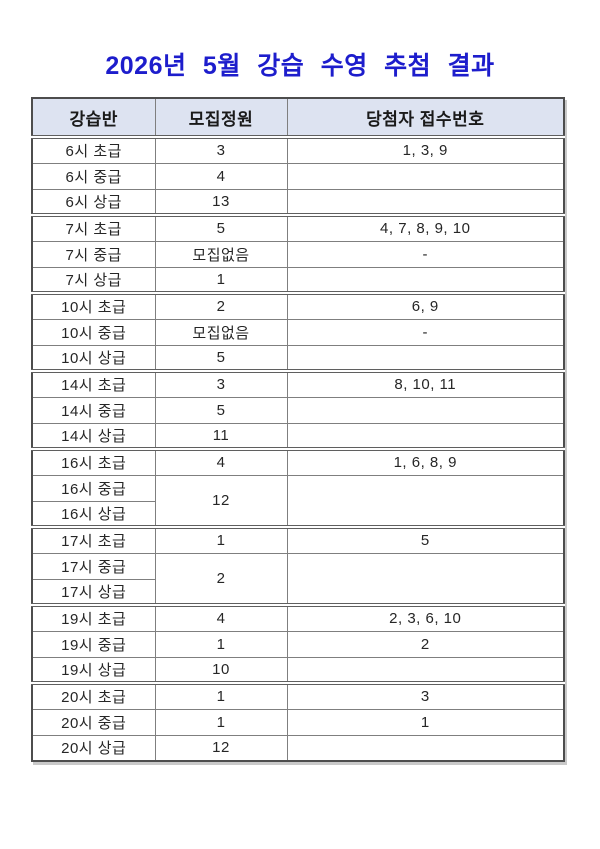 The height and width of the screenshot is (849, 600). I want to click on table-row: 17시 중급 2, so click(298, 579).